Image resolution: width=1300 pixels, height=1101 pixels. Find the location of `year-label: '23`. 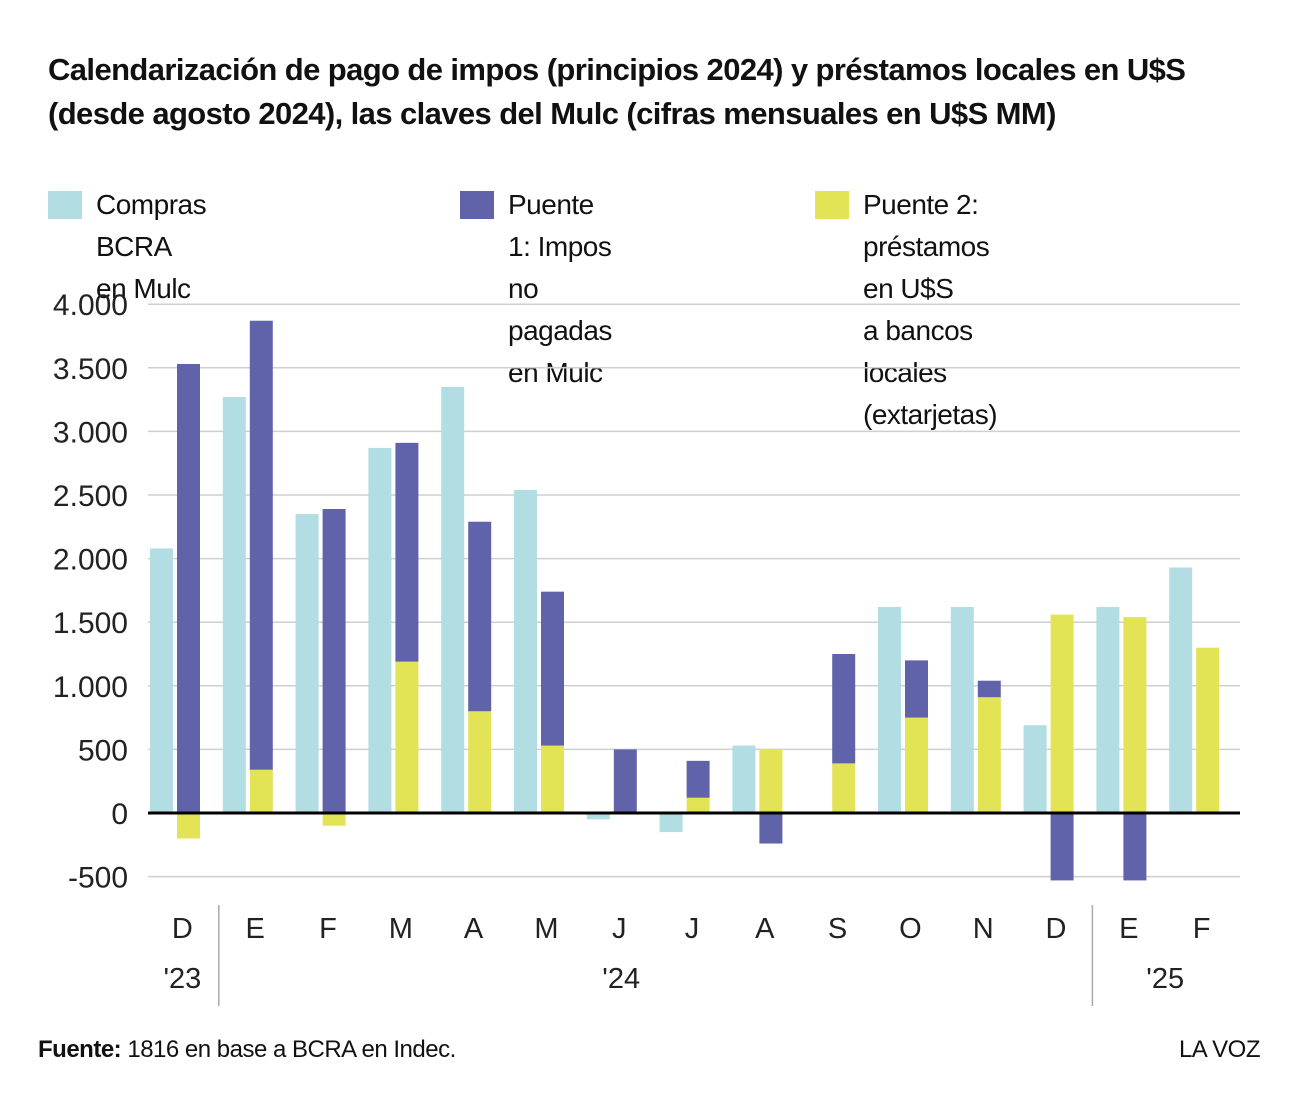

year-label: '23 is located at coordinates (183, 979).